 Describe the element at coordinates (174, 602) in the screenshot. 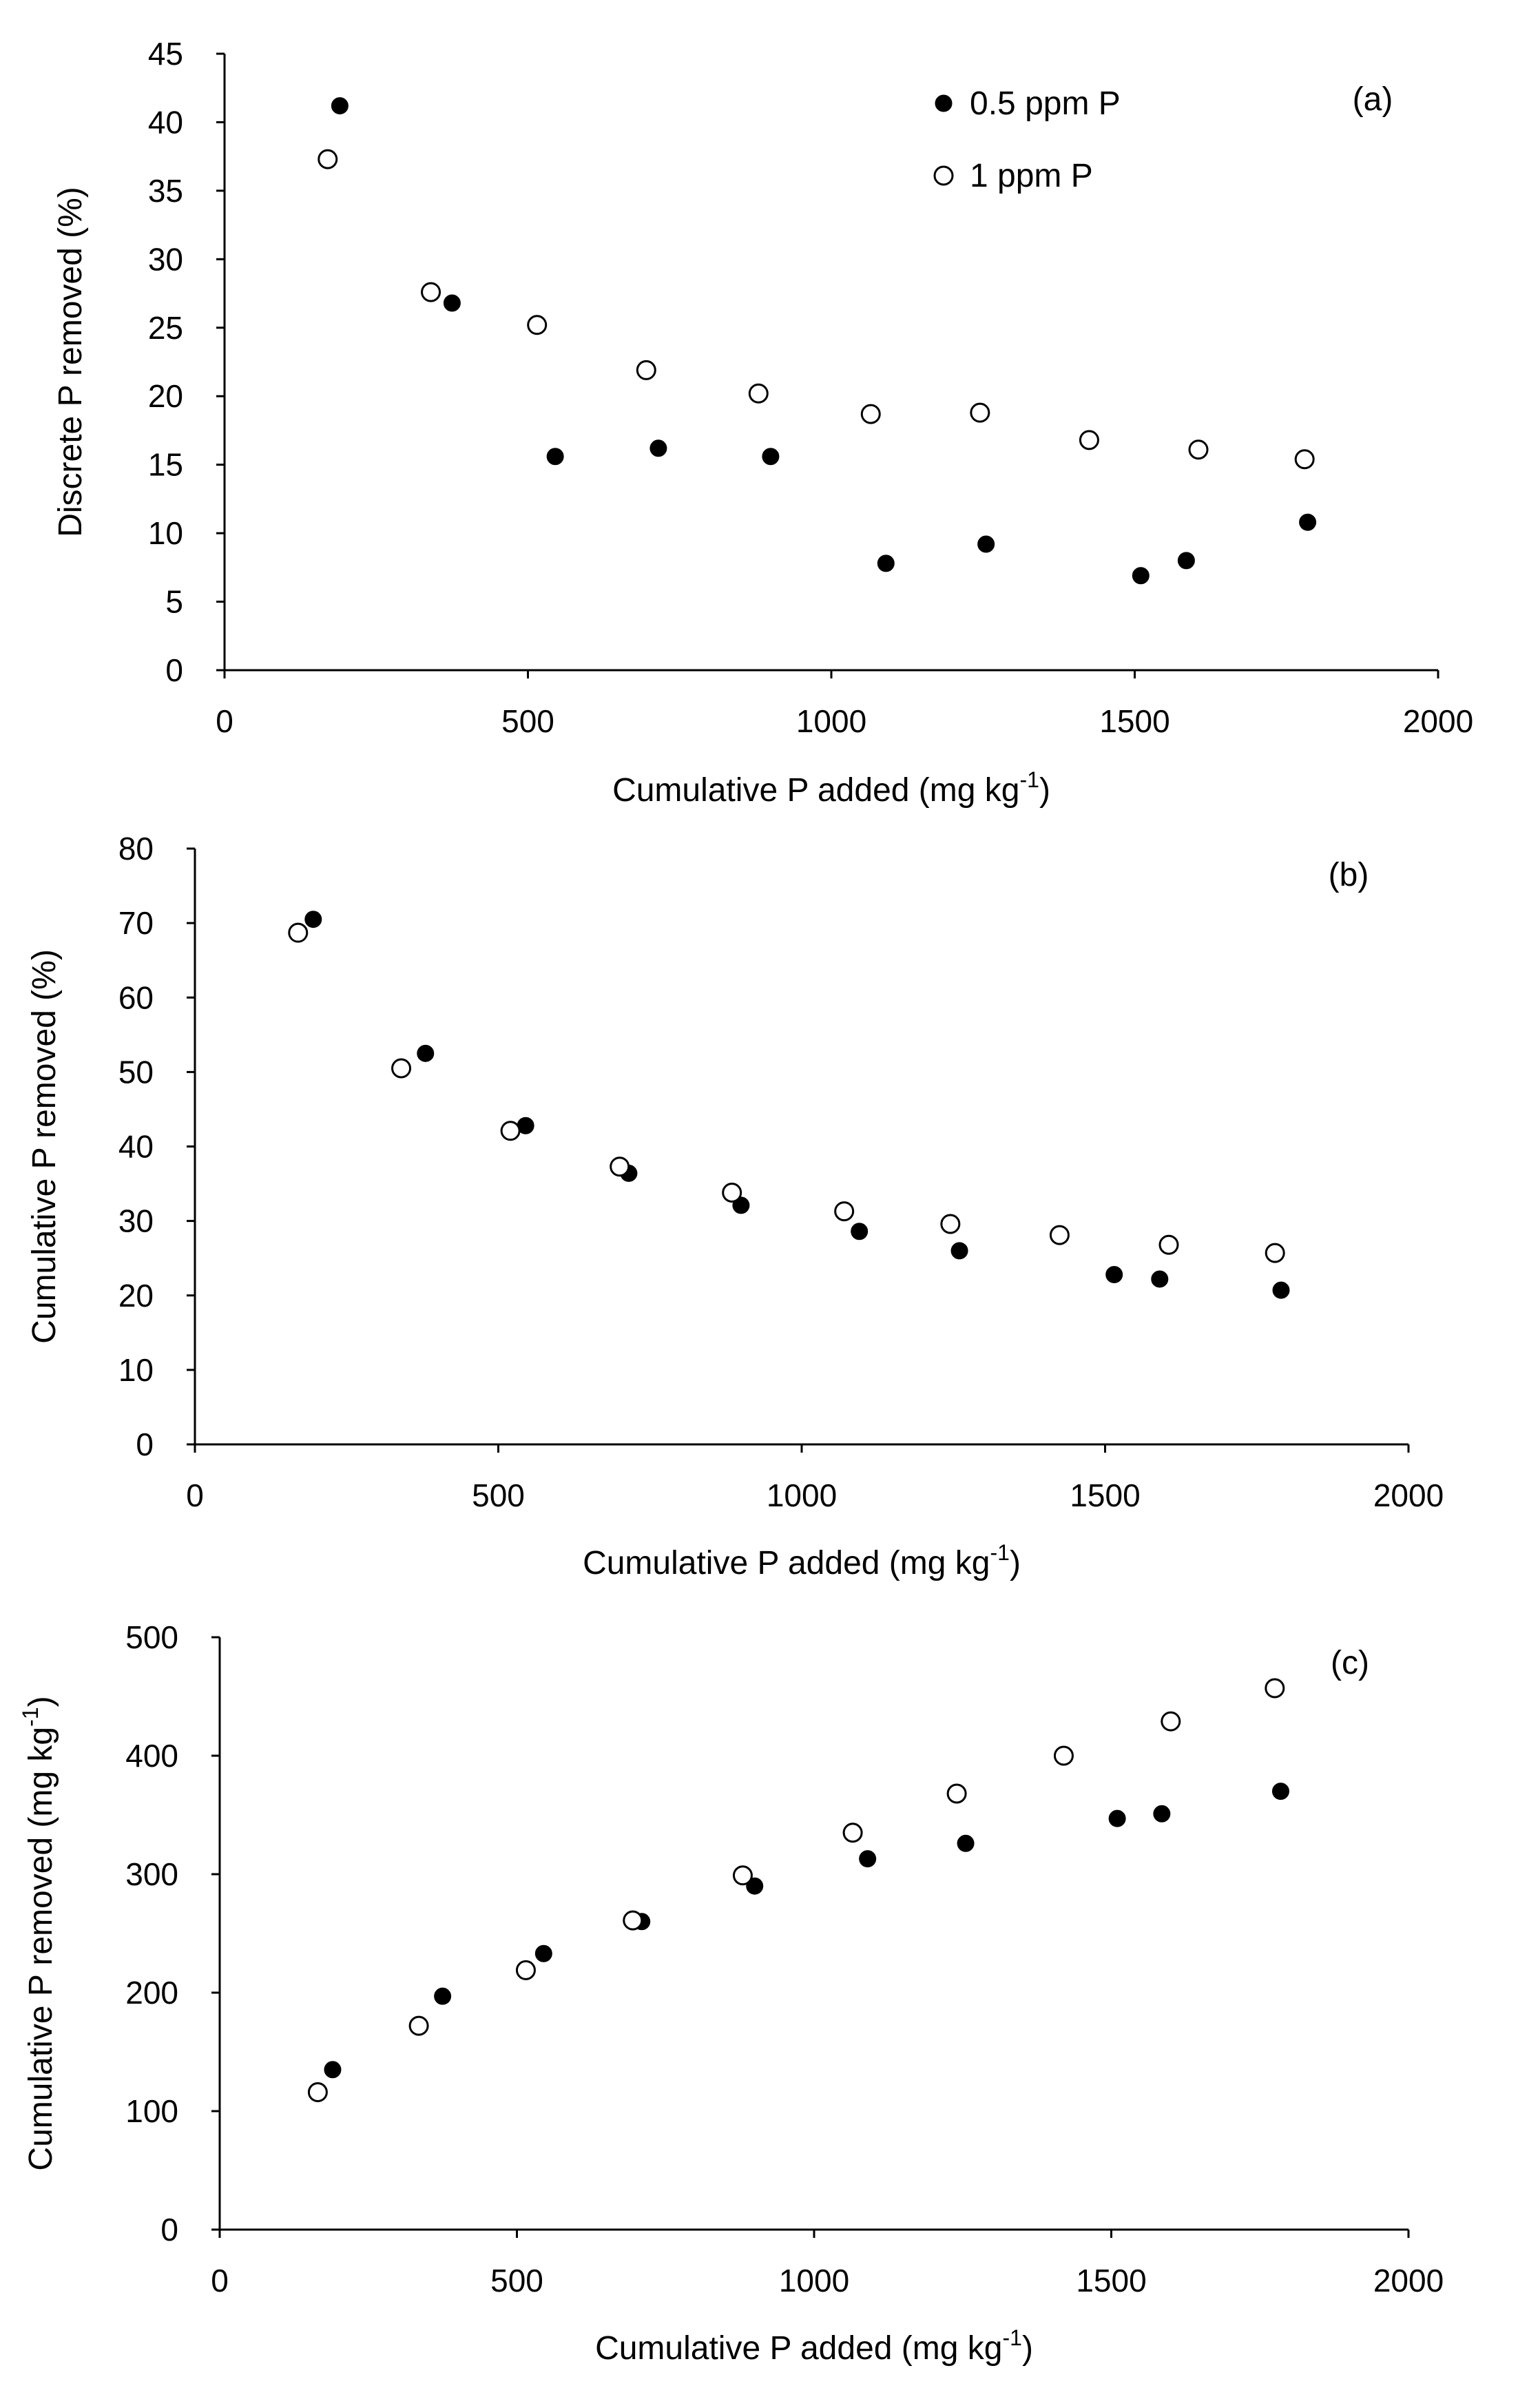

I see `y-tick-label: 5` at that location.